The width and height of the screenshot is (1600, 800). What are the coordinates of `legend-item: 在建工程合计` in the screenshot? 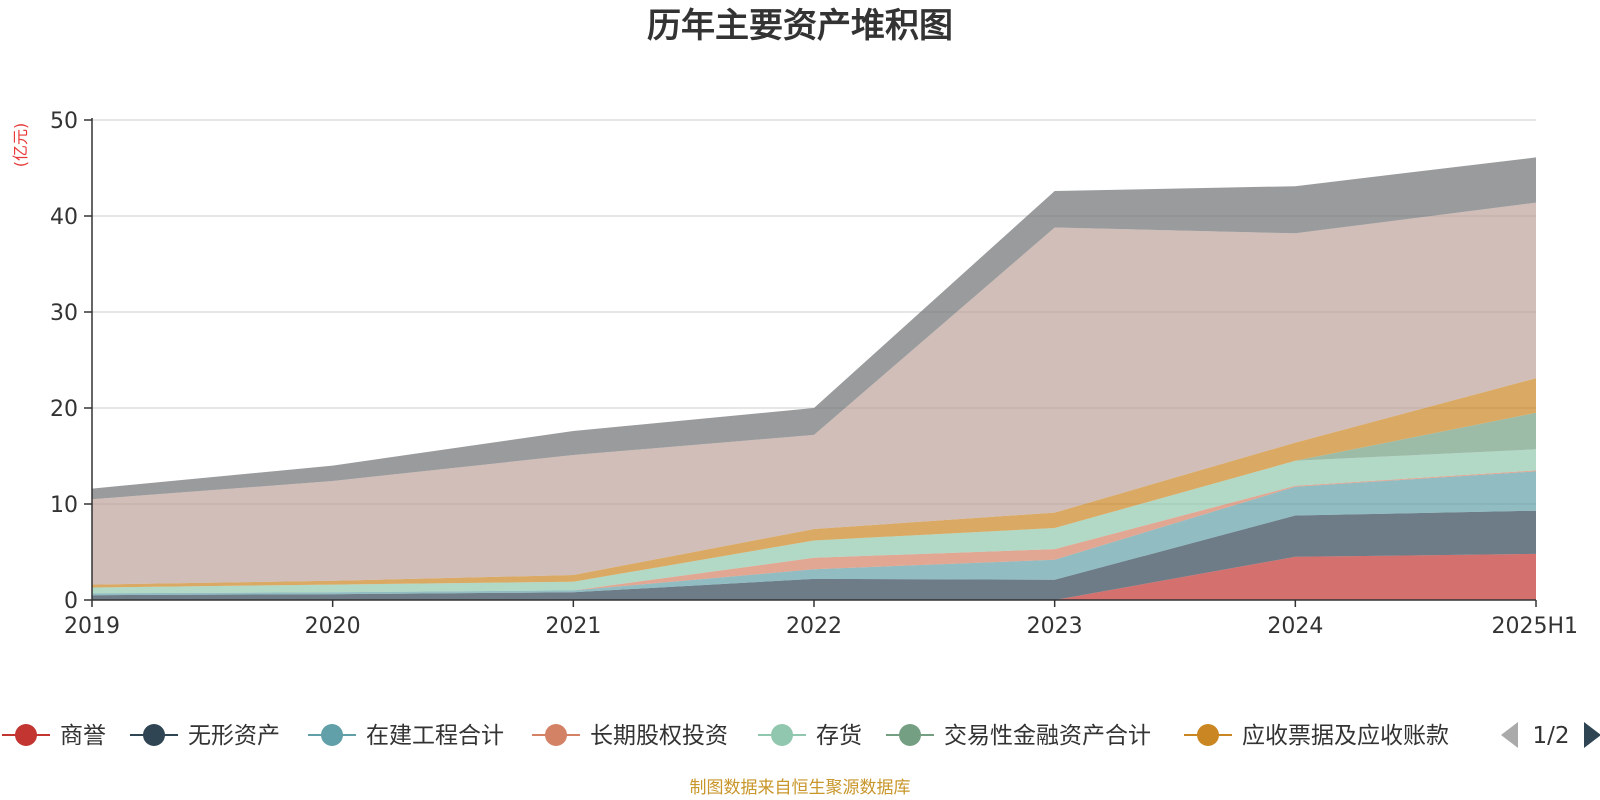 It's located at (406, 736).